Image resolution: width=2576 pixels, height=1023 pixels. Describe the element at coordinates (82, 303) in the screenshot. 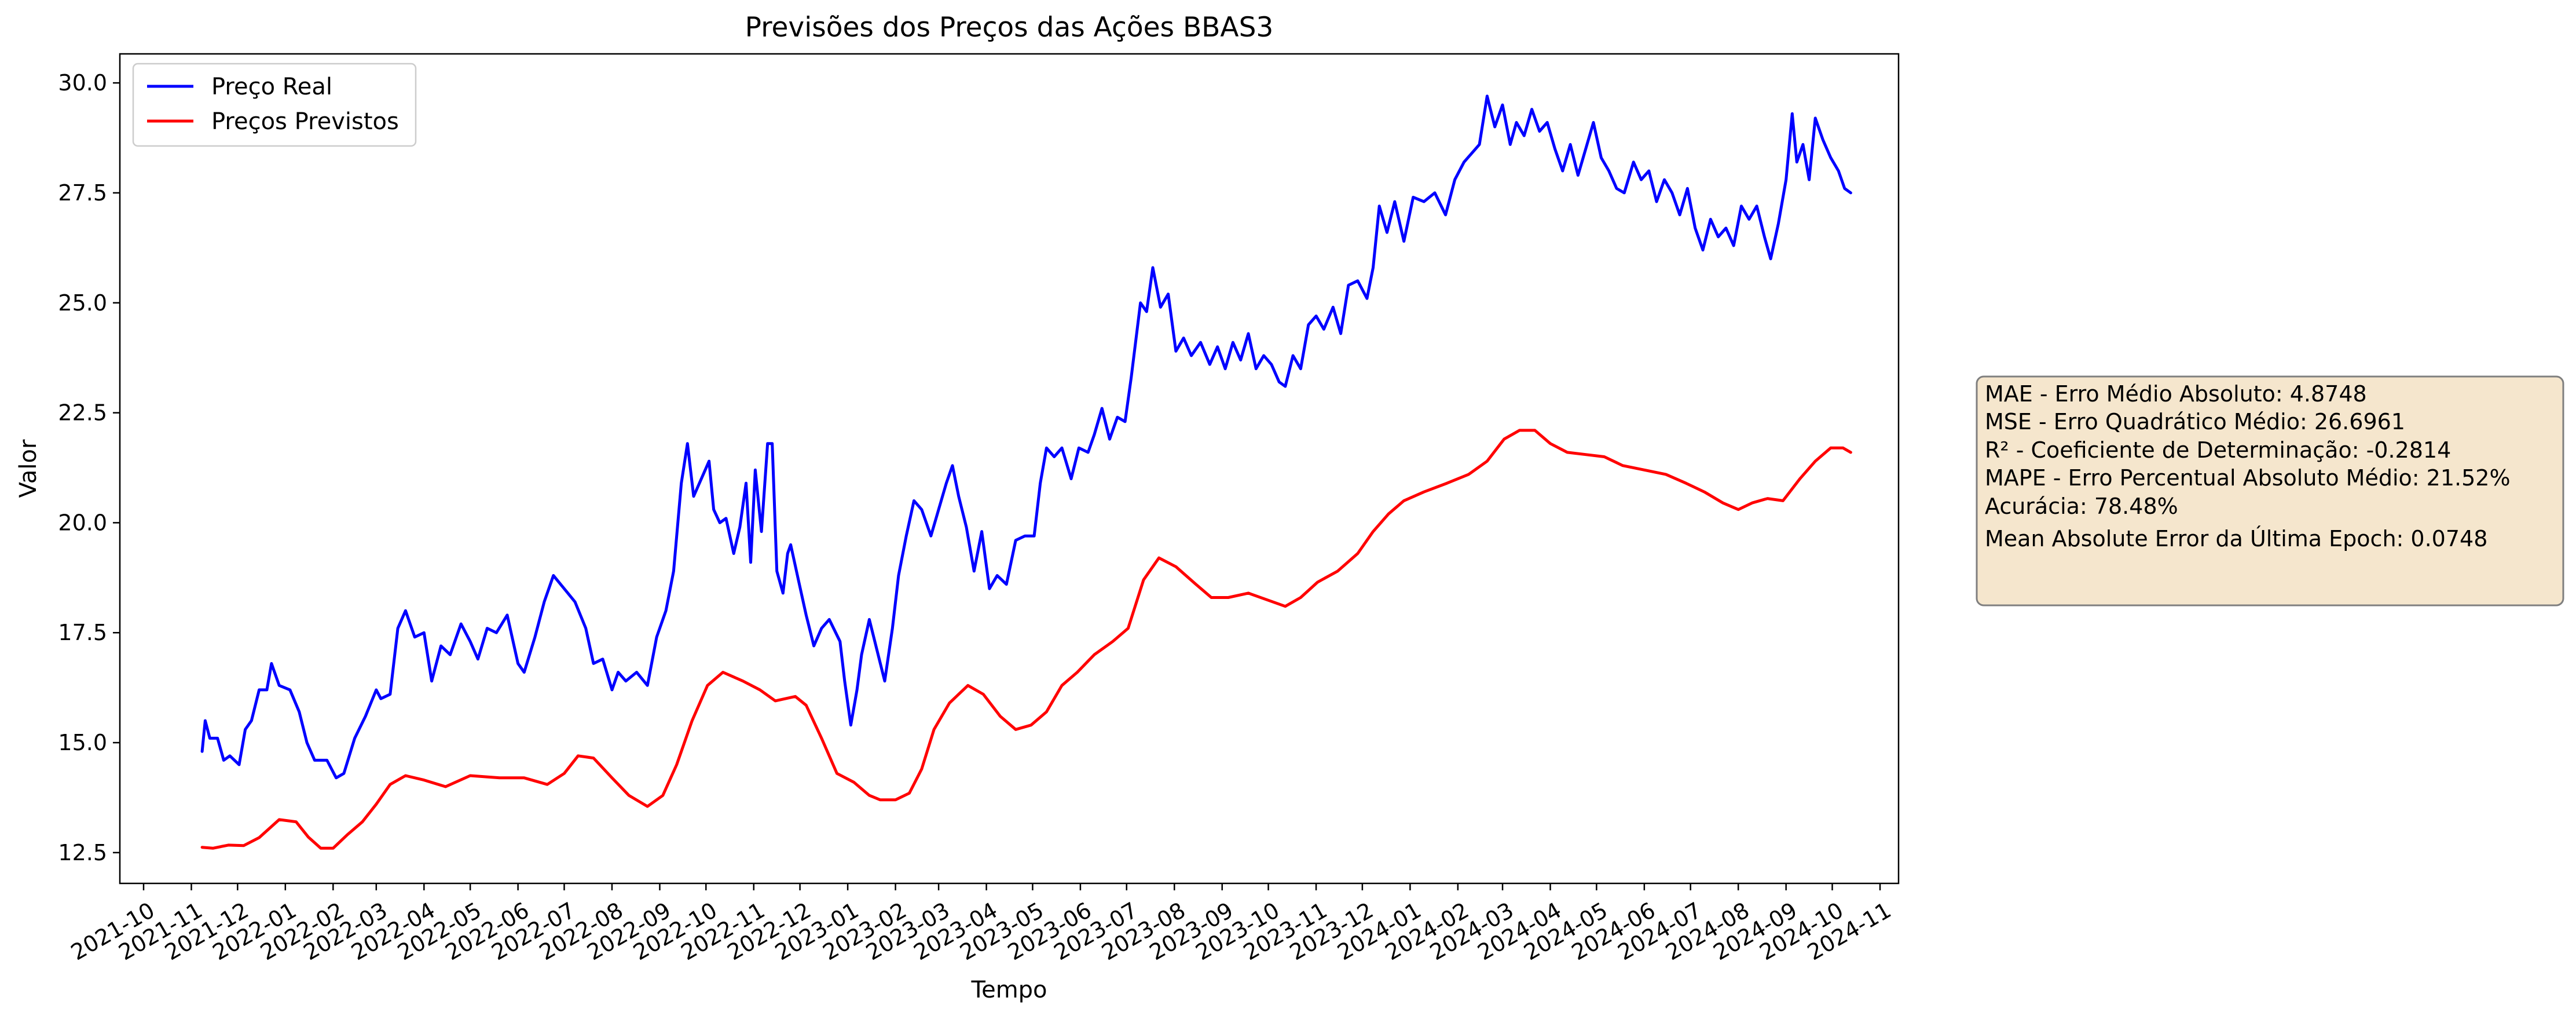

I see `y-tick-label: 25.0` at that location.